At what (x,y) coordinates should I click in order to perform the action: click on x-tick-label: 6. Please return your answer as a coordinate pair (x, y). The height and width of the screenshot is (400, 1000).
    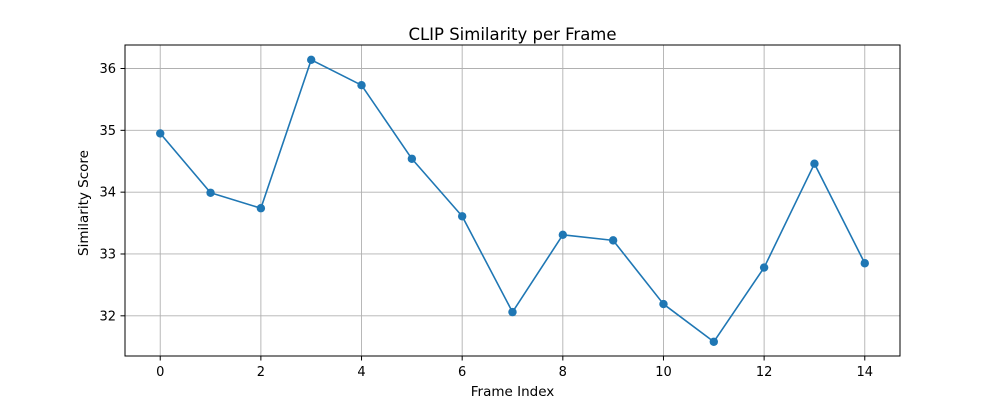
    Looking at the image, I should click on (462, 372).